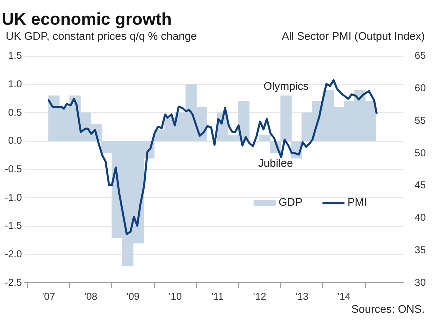  I want to click on x-tick-label: '07, so click(49, 297).